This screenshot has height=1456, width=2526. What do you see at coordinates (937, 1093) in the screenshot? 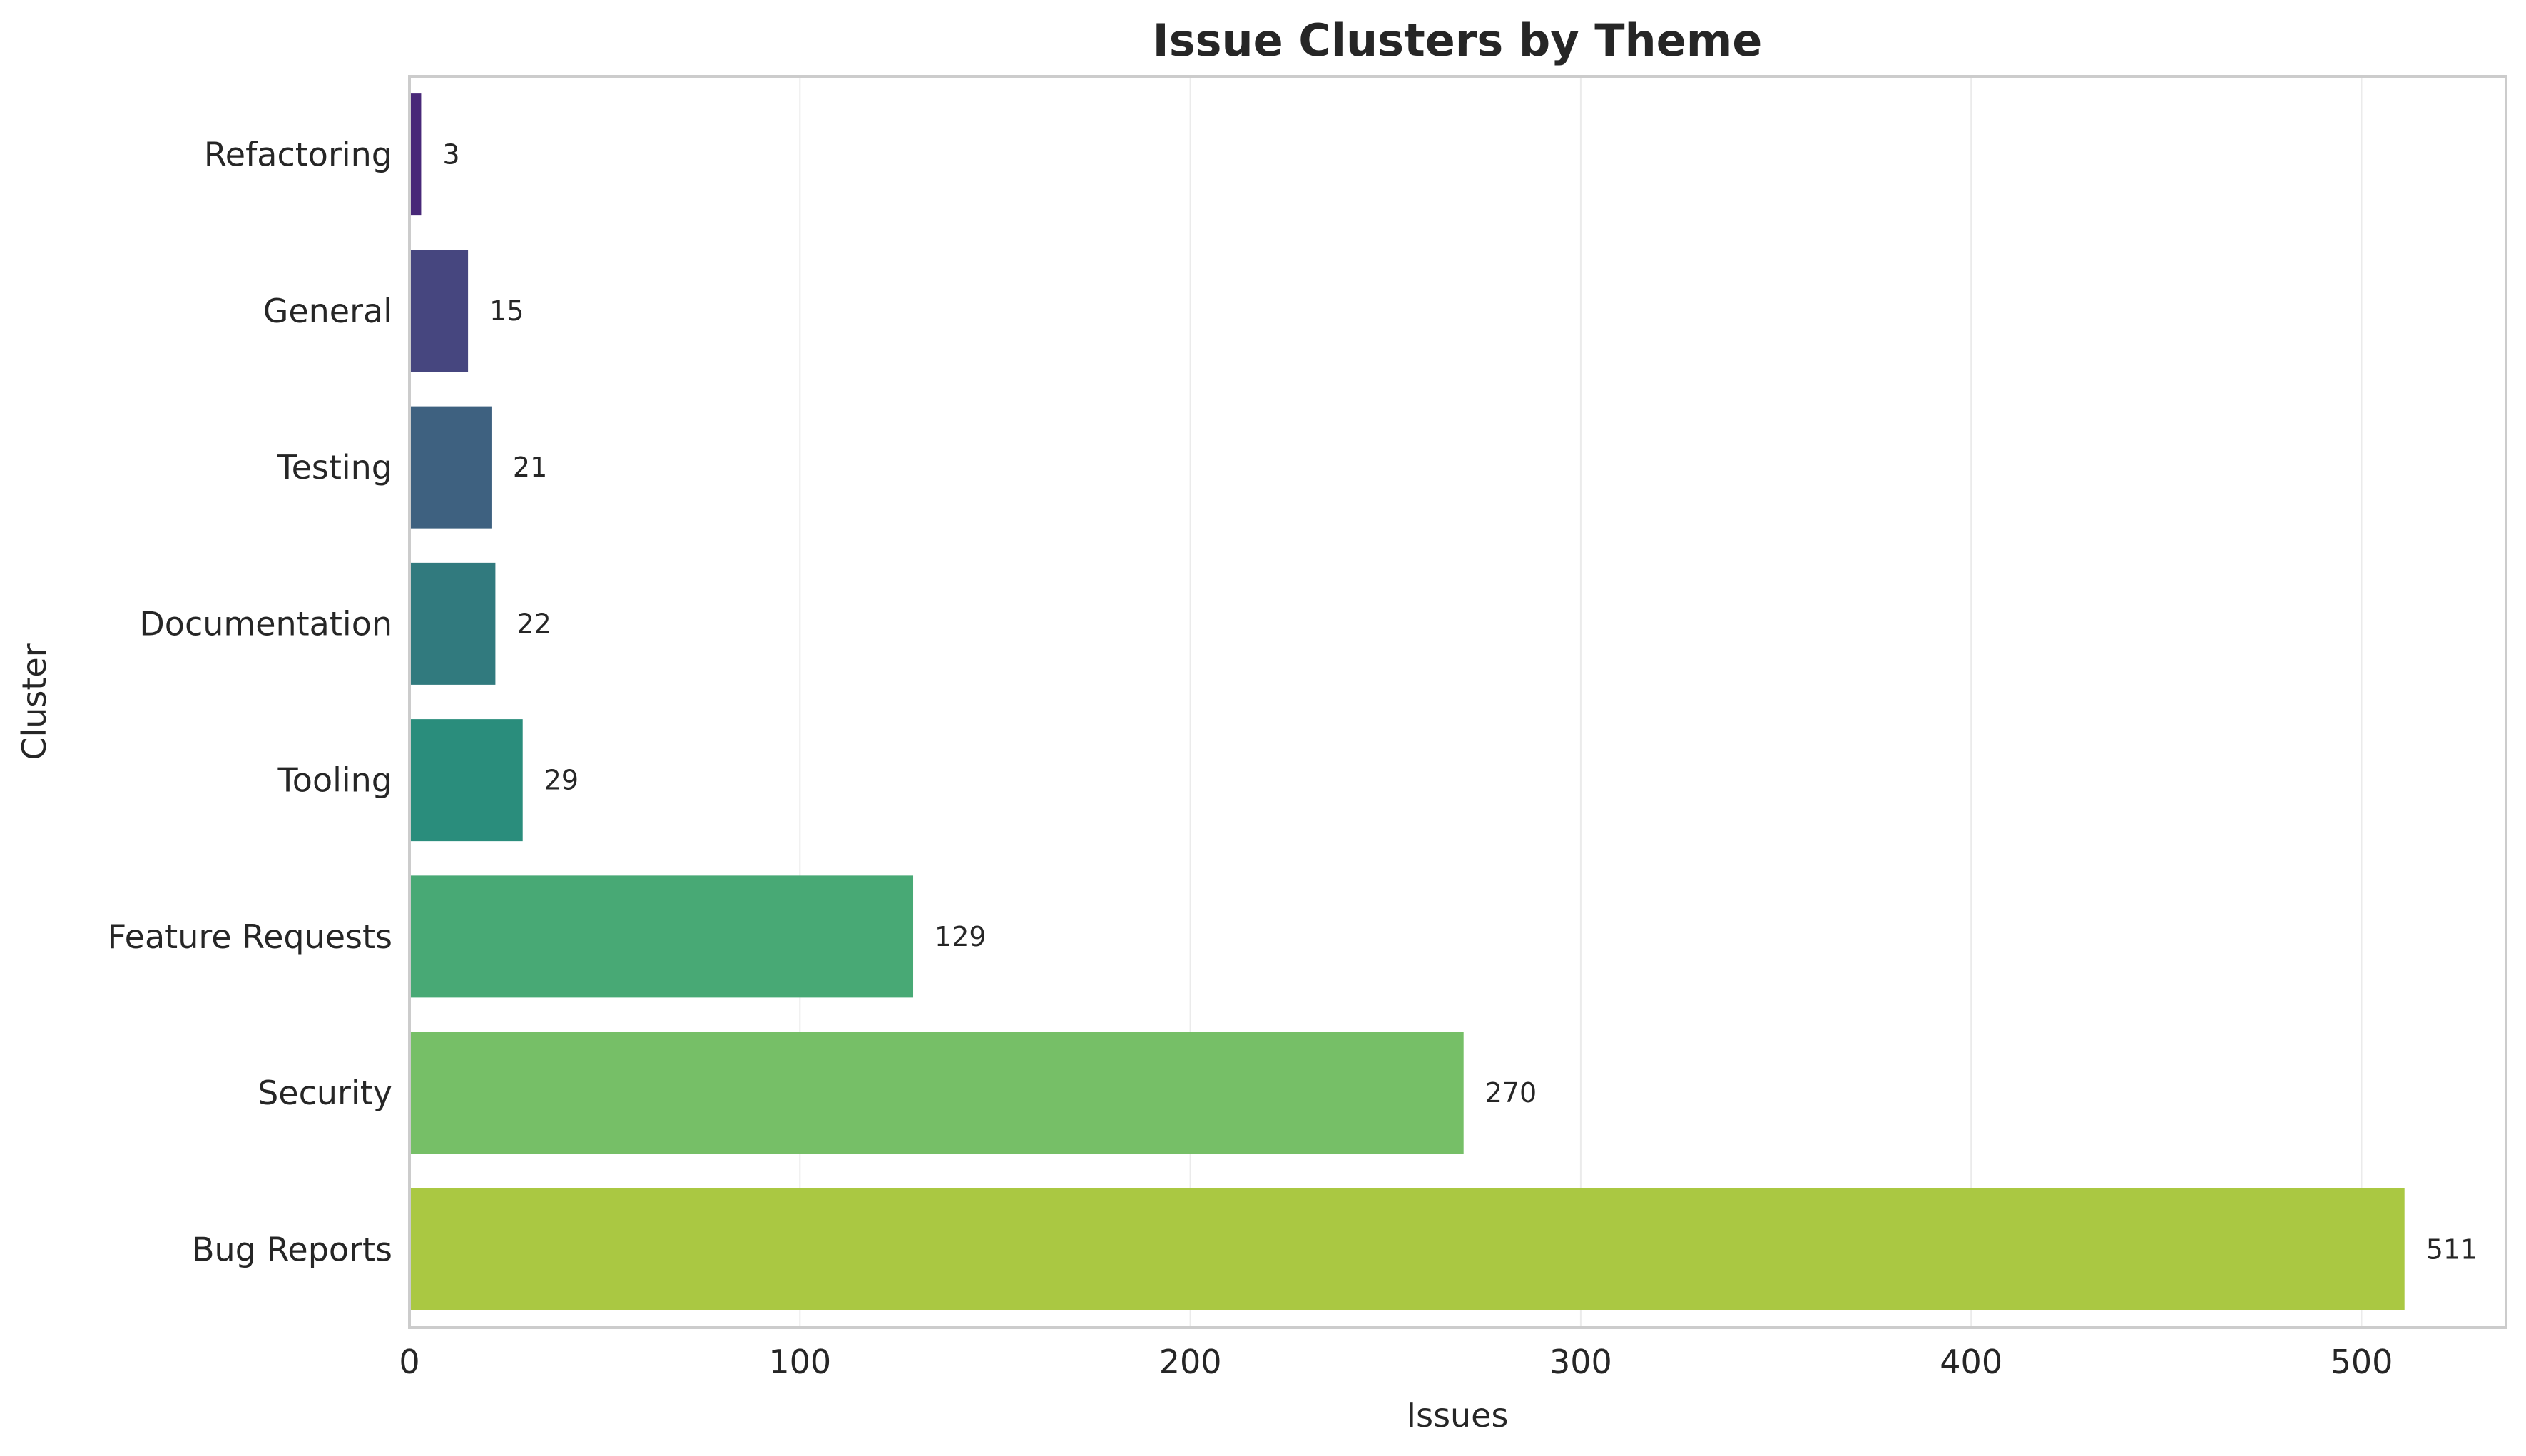
I see `bar-security` at bounding box center [937, 1093].